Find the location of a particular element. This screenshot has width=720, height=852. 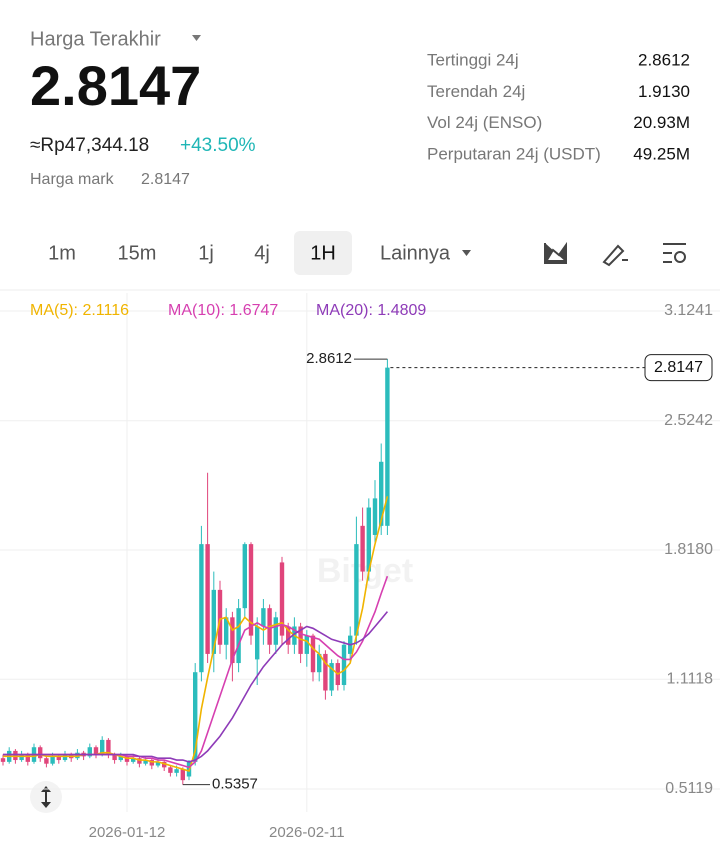

mark-value: 2.8147 is located at coordinates (165, 179).